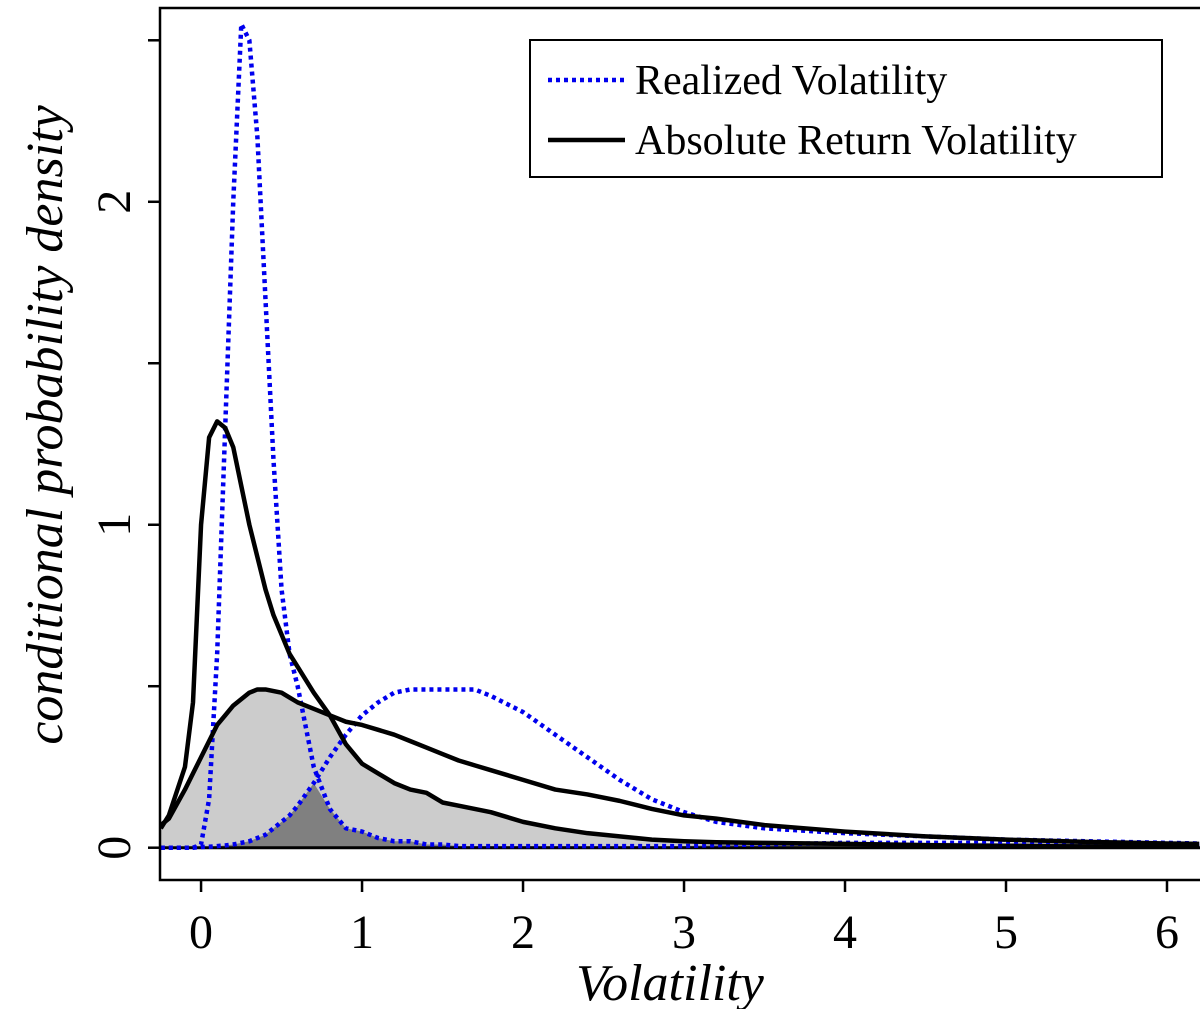 The height and width of the screenshot is (1009, 1200). What do you see at coordinates (201, 932) in the screenshot?
I see `x-tick-label: 0` at bounding box center [201, 932].